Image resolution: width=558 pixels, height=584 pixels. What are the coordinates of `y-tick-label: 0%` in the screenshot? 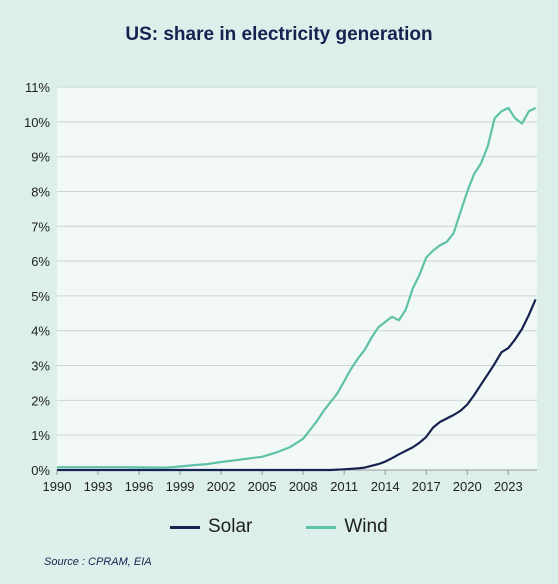 It's located at (40, 470).